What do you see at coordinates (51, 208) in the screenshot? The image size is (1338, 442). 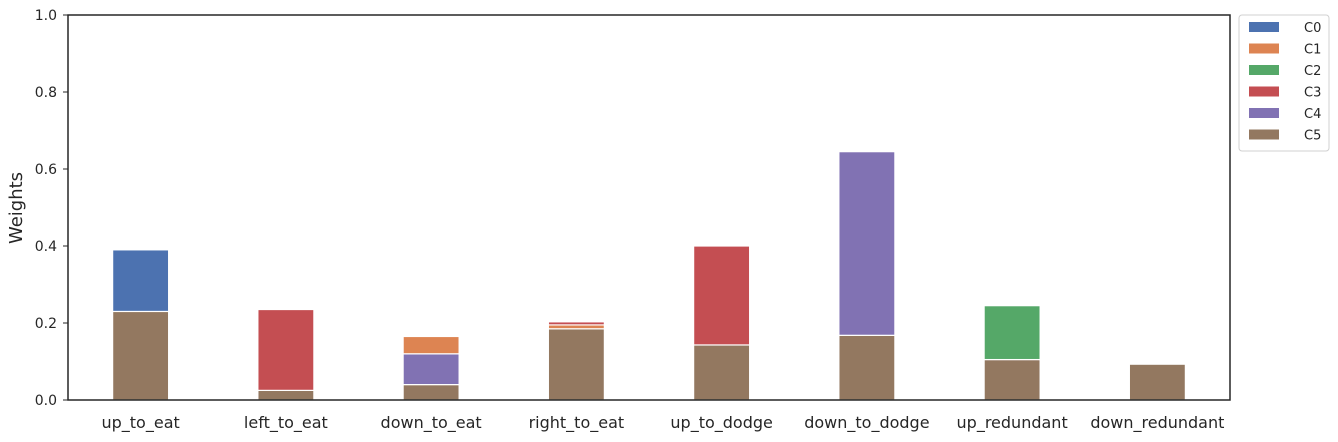 I see `y-axis: 0.0 0.2 0.4 0.6 0.8 1.0` at bounding box center [51, 208].